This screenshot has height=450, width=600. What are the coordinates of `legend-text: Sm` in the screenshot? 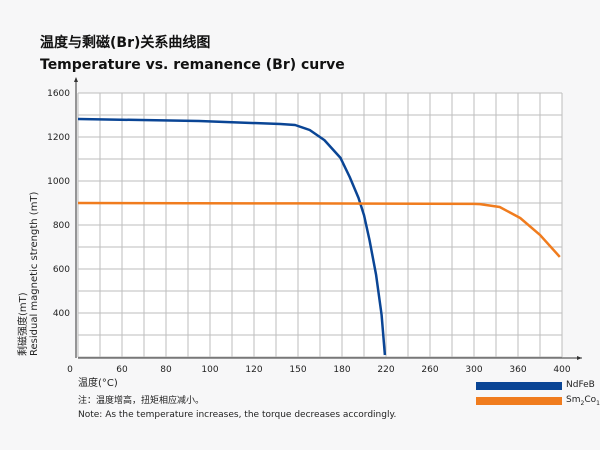 It's located at (573, 400).